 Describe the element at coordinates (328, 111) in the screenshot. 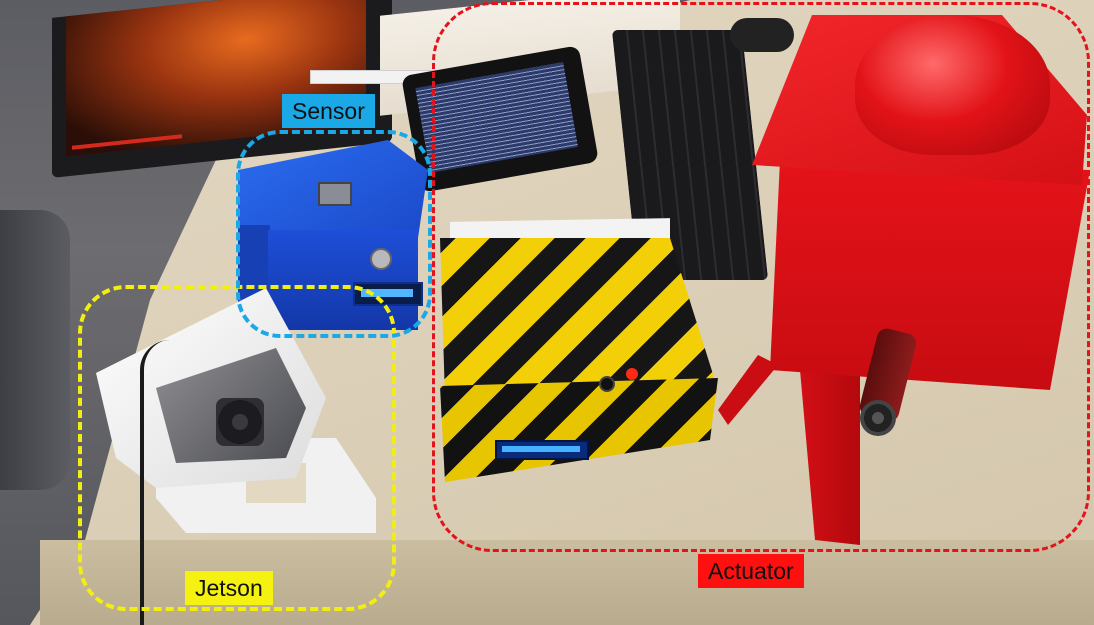

I see `sensor-label: Sensor` at that location.